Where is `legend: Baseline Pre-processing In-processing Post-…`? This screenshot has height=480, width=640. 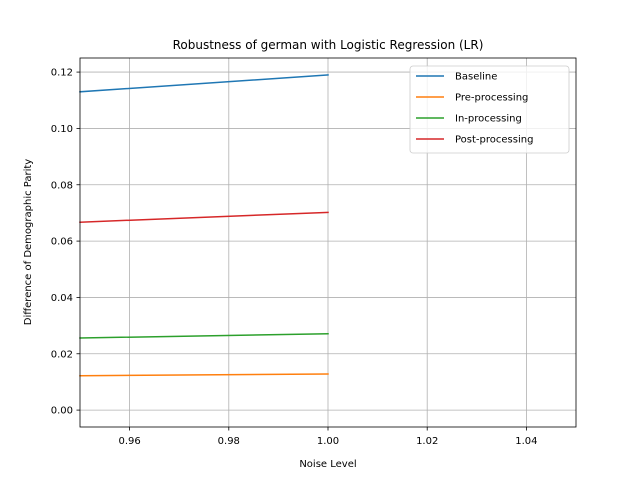
legend: Baseline Pre-processing In-processing Post-… is located at coordinates (489, 109).